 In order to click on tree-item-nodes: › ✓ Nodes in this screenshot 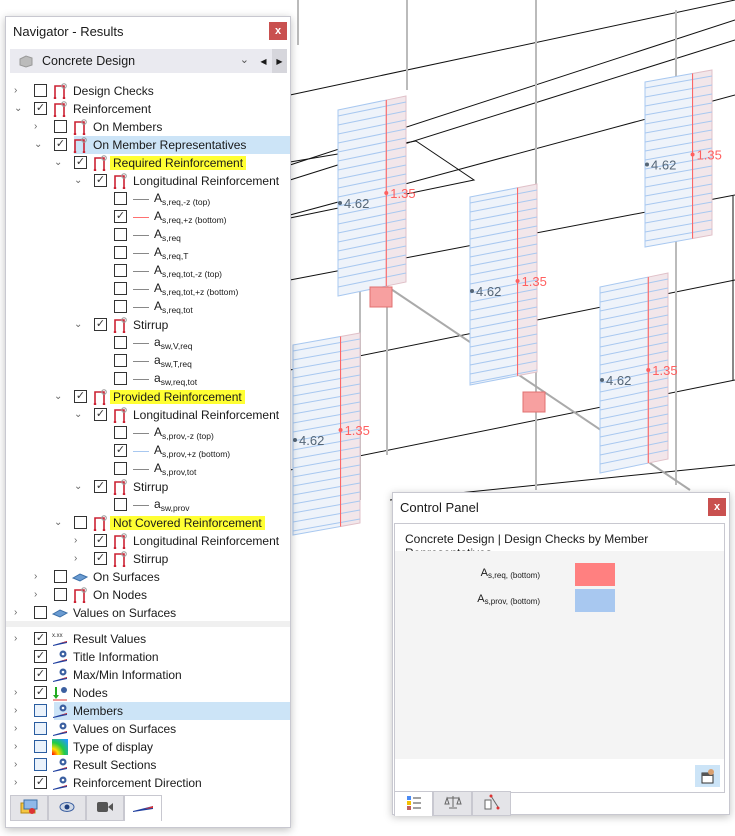, I will do `click(148, 693)`.